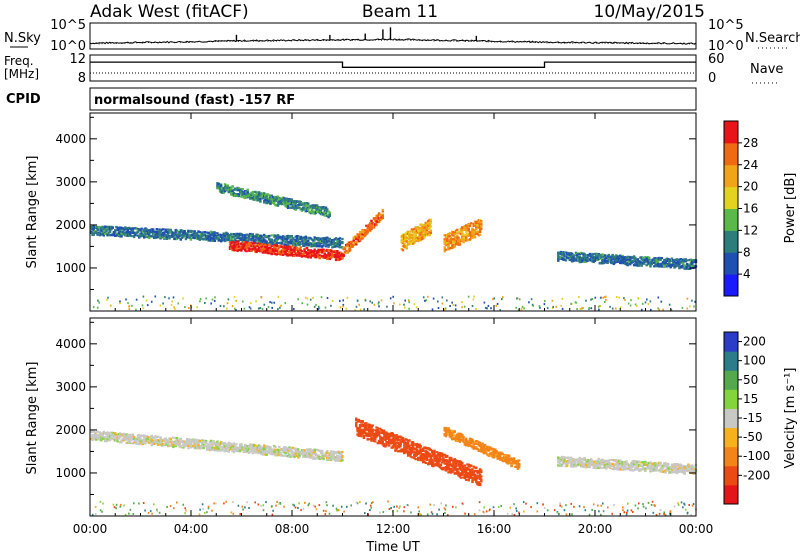  Describe the element at coordinates (731, 209) in the screenshot. I see `power-colorbar-swatches` at that location.